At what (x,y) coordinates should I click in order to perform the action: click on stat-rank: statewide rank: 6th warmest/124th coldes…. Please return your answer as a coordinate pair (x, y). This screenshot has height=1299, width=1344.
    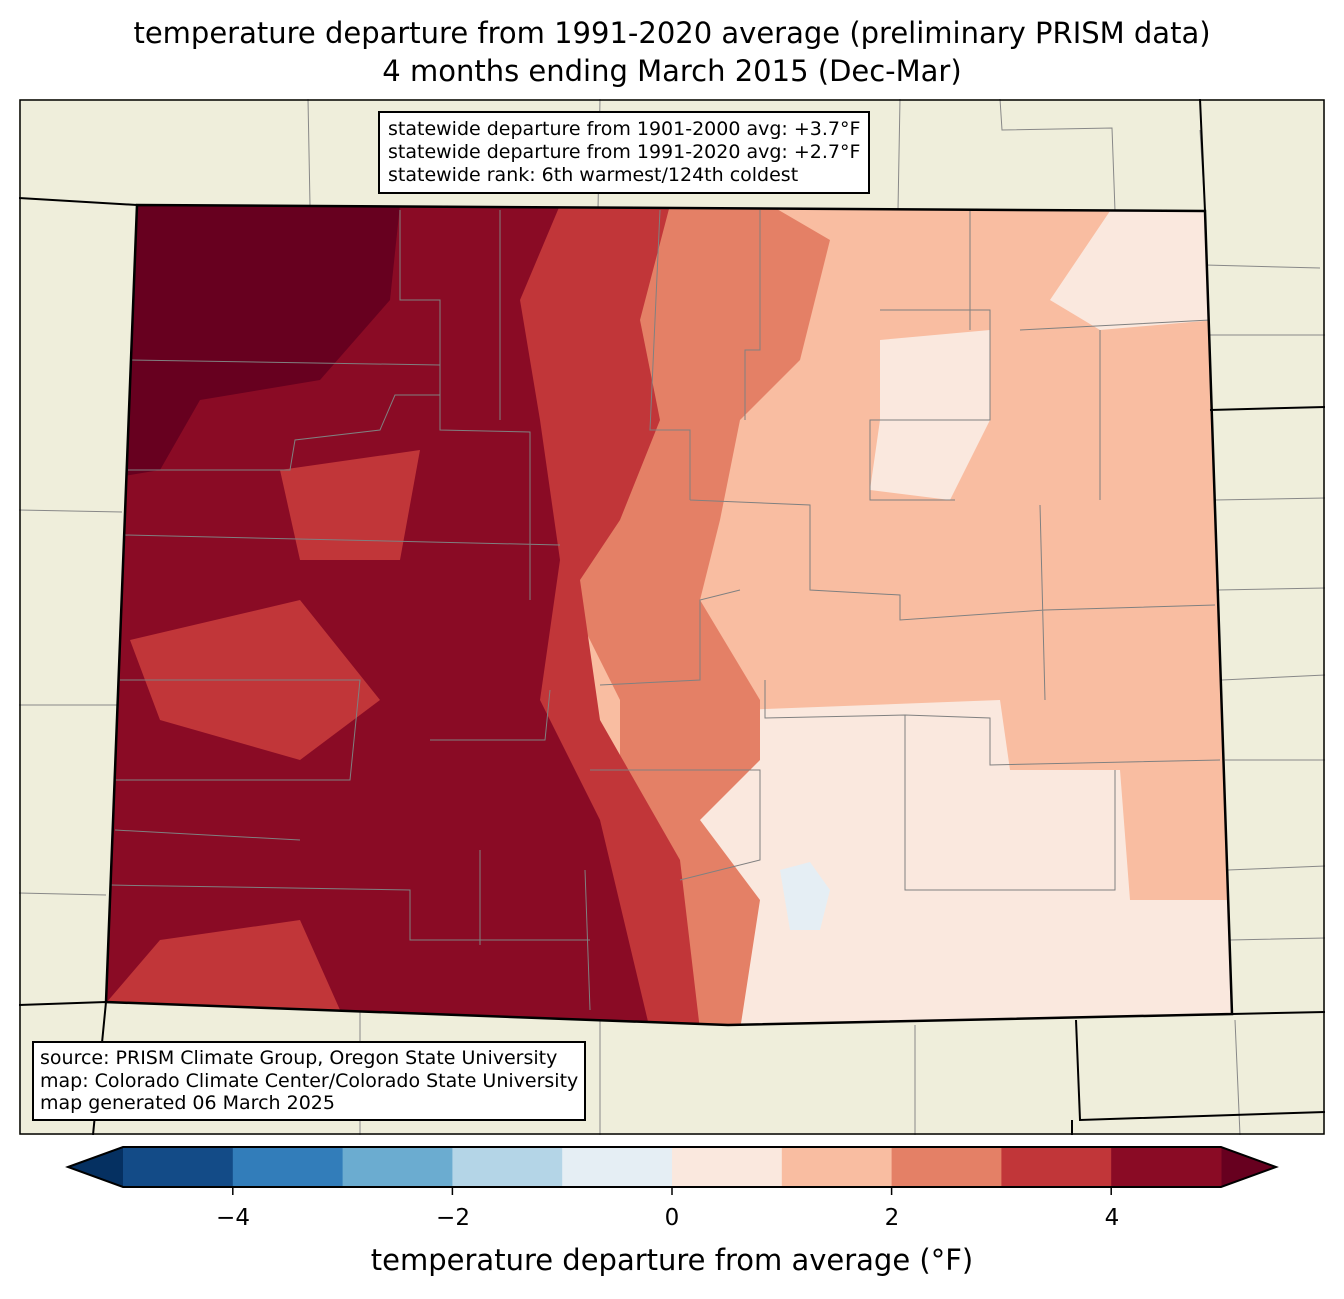
    Looking at the image, I should click on (593, 175).